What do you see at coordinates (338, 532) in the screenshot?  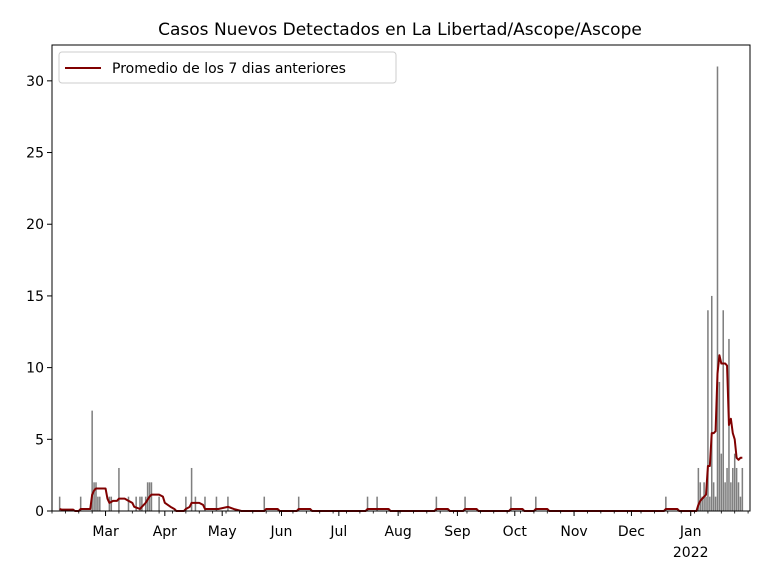 I see `x-tick-label: Jul` at bounding box center [338, 532].